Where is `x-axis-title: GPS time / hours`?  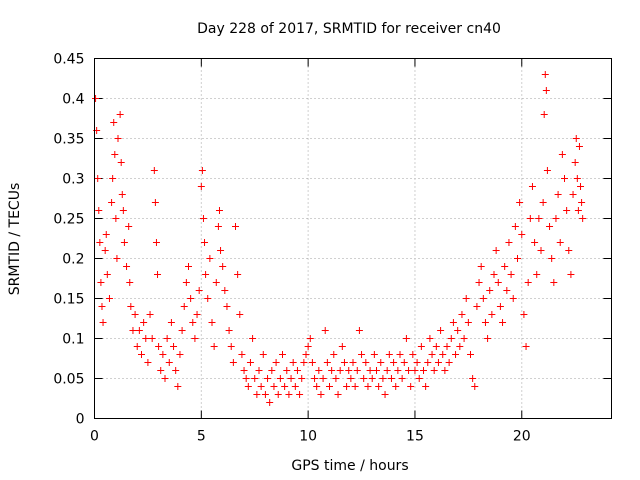 x-axis-title: GPS time / hours is located at coordinates (349, 466).